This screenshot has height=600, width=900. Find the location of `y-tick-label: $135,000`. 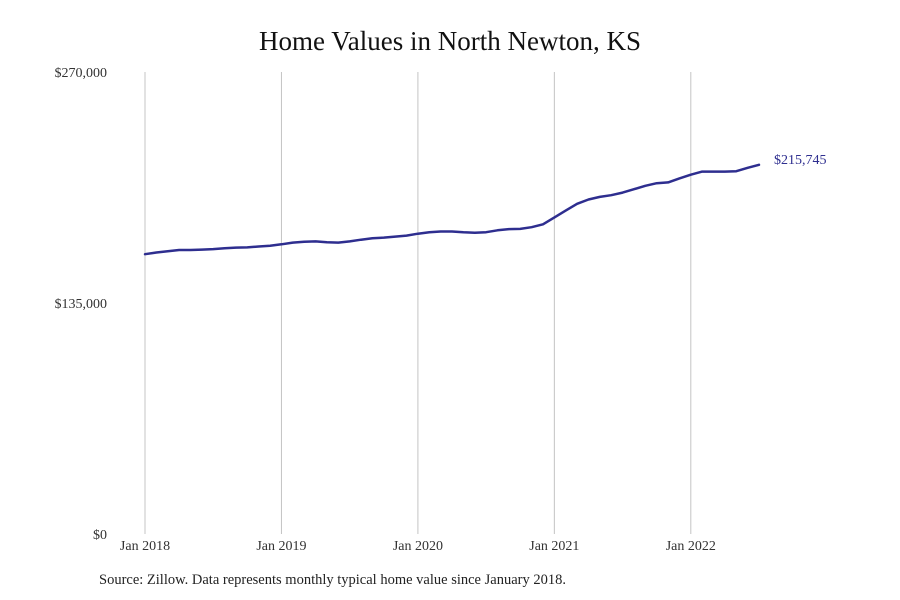

y-tick-label: $135,000 is located at coordinates (81, 304).